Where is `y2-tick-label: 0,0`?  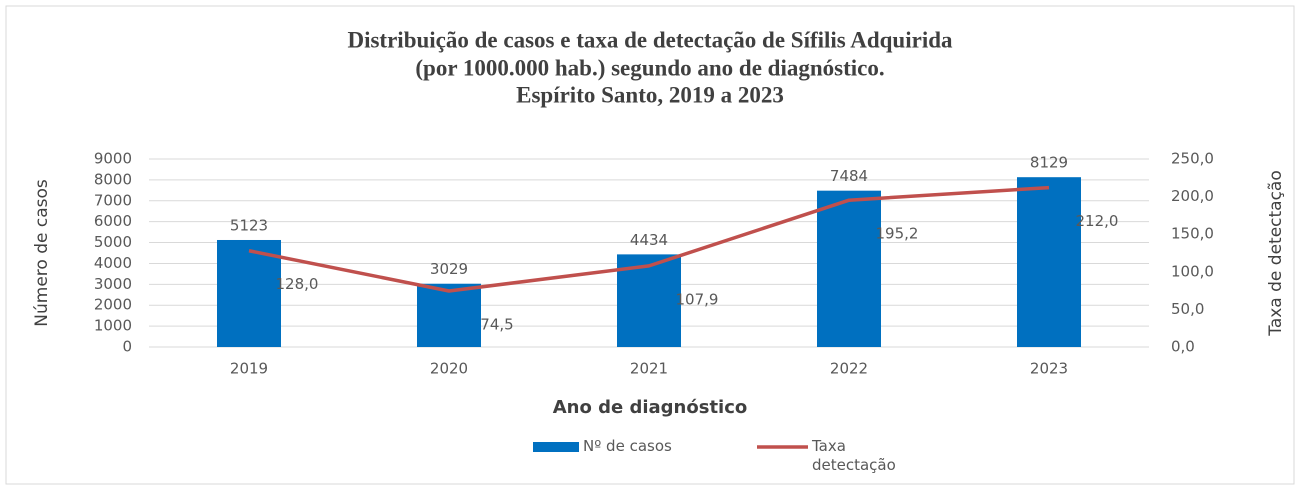
y2-tick-label: 0,0 is located at coordinates (1183, 347).